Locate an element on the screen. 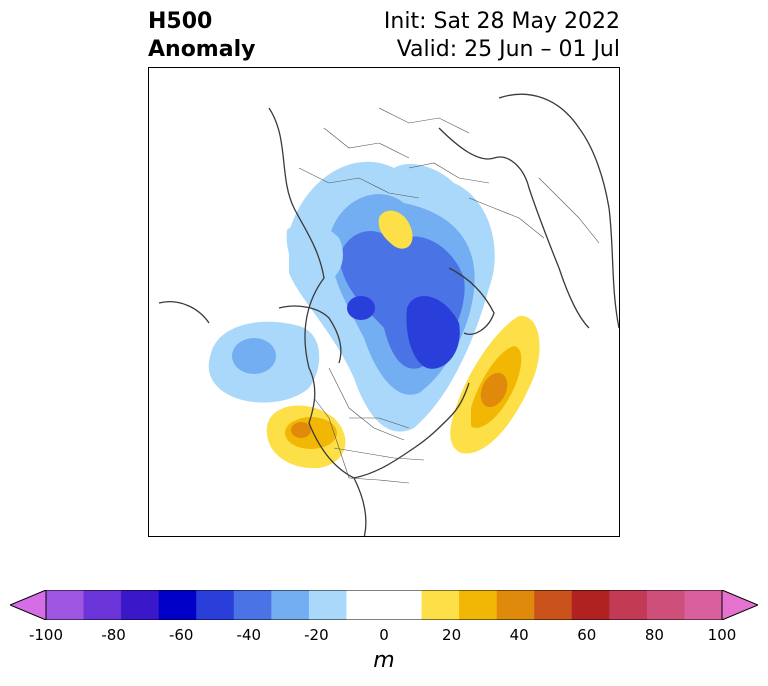 The height and width of the screenshot is (686, 768). colorbar-ticks: -100 -80 -60 -40 -20 0 20 40 60 80 100 is located at coordinates (384, 636).